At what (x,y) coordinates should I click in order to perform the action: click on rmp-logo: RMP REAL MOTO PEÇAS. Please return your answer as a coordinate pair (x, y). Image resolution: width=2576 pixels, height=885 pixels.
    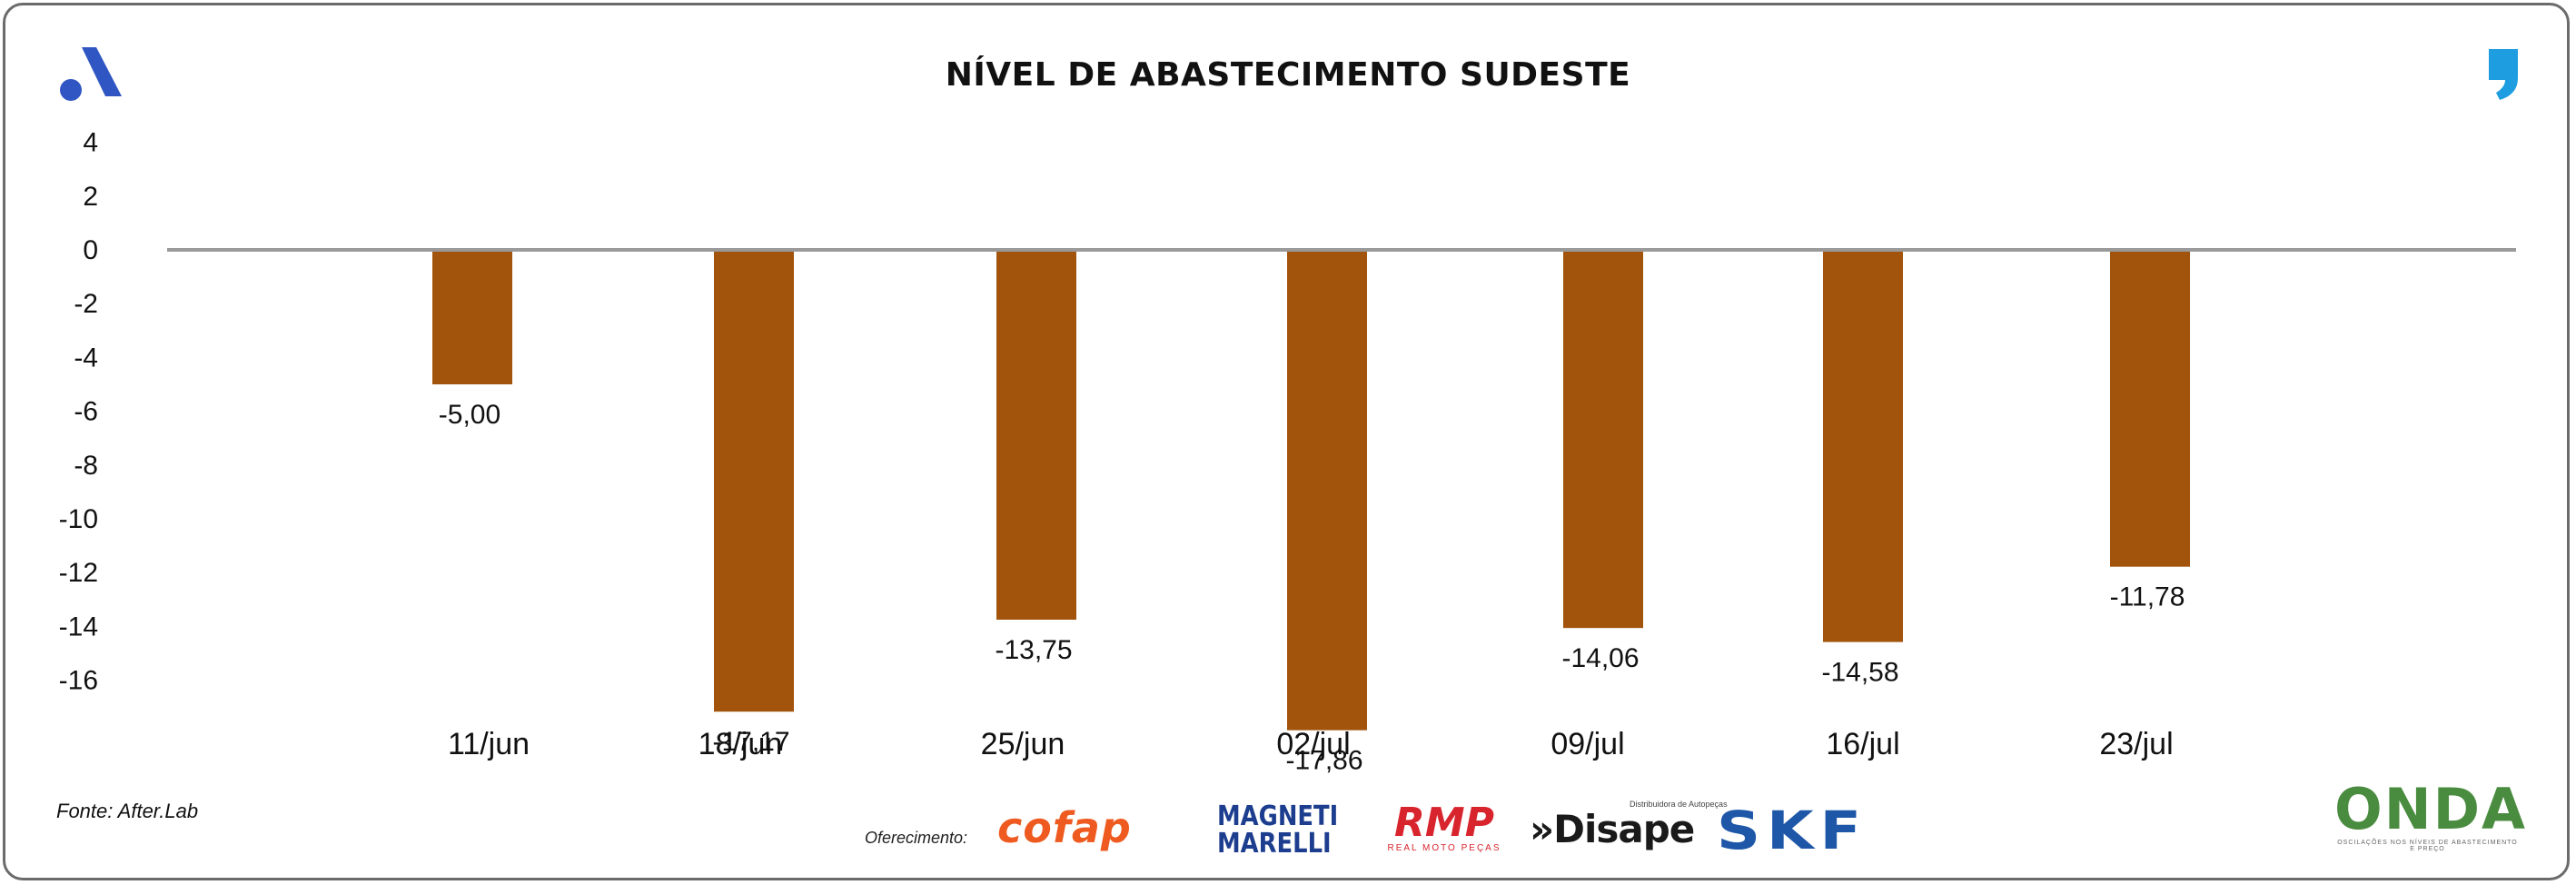
    Looking at the image, I should click on (1444, 827).